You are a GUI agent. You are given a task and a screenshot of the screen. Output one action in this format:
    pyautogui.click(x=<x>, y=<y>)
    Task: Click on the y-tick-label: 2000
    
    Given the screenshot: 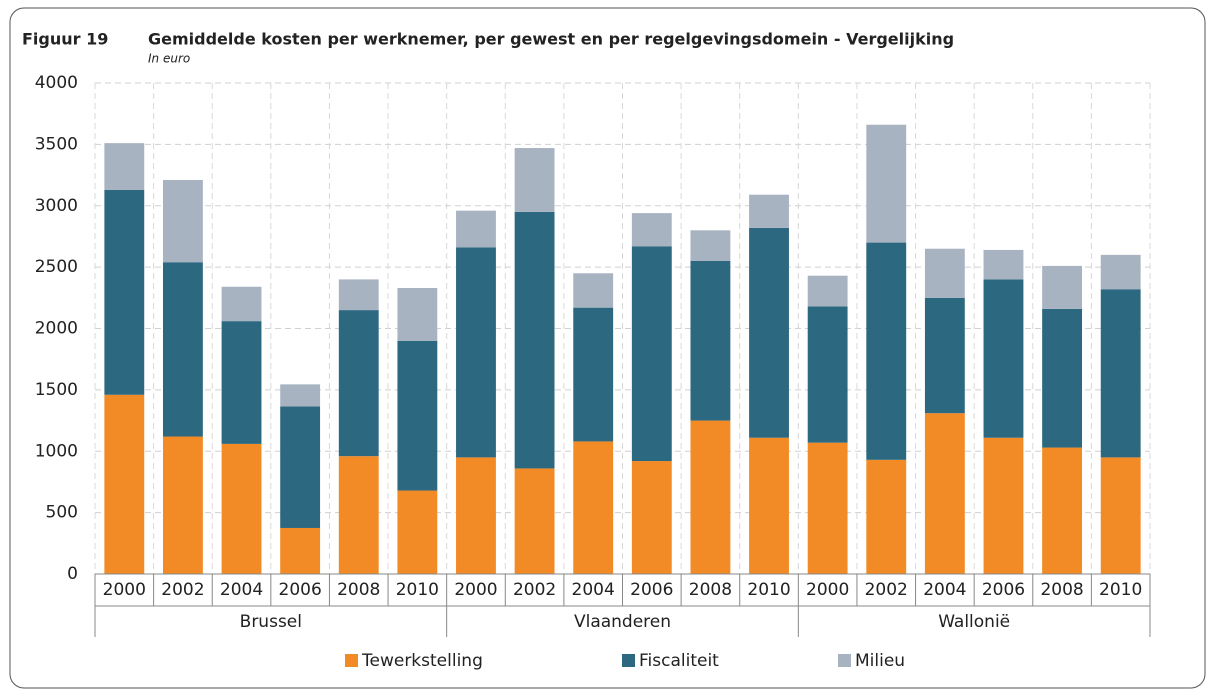 What is the action you would take?
    pyautogui.click(x=56, y=329)
    